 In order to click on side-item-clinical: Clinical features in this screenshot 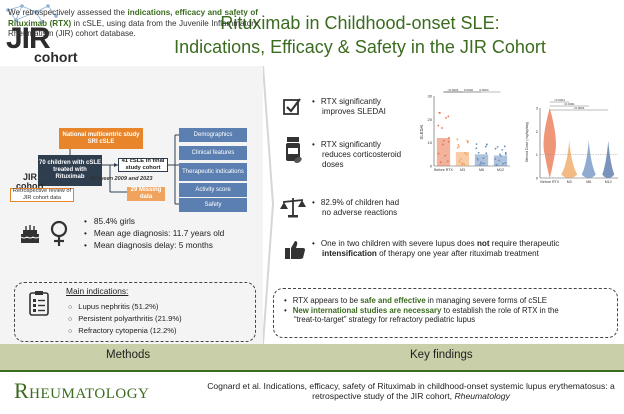, I will do `click(213, 153)`.